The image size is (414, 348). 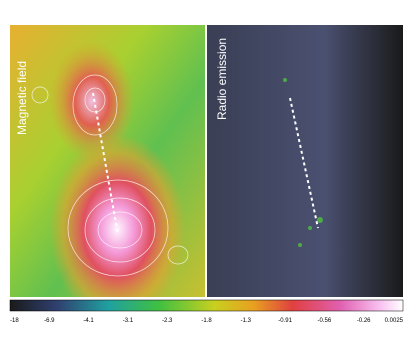 I want to click on colorbar-tick-label: -1.3, so click(x=246, y=321).